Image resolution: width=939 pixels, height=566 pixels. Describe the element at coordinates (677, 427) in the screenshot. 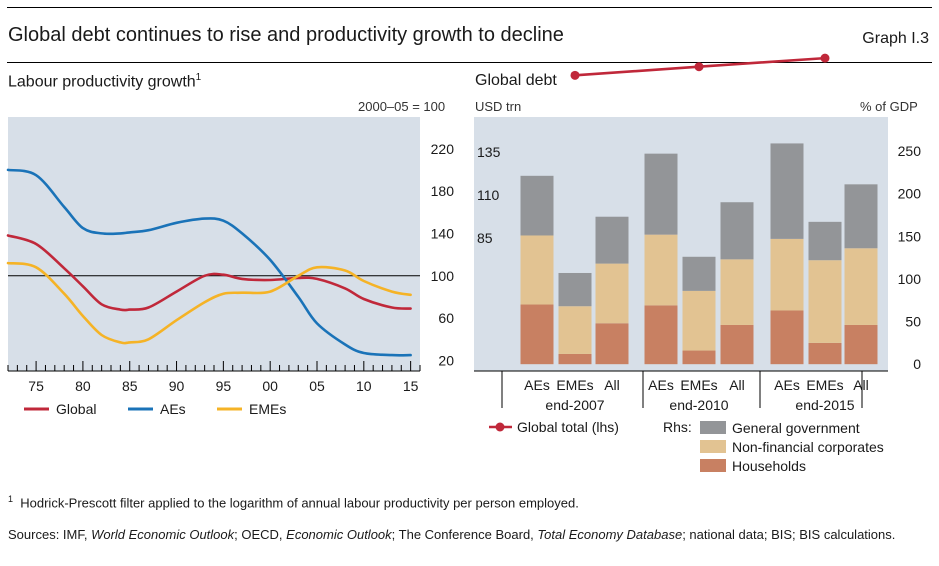

I see `legend-rhs-label: Rhs:` at that location.